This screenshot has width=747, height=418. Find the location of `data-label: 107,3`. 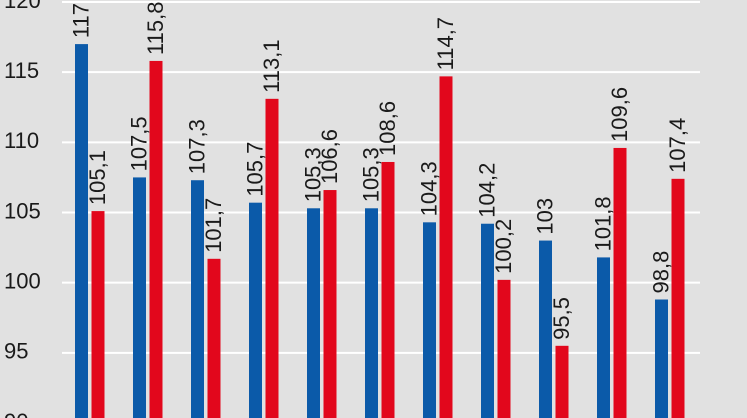

data-label: 107,3 is located at coordinates (196, 146).